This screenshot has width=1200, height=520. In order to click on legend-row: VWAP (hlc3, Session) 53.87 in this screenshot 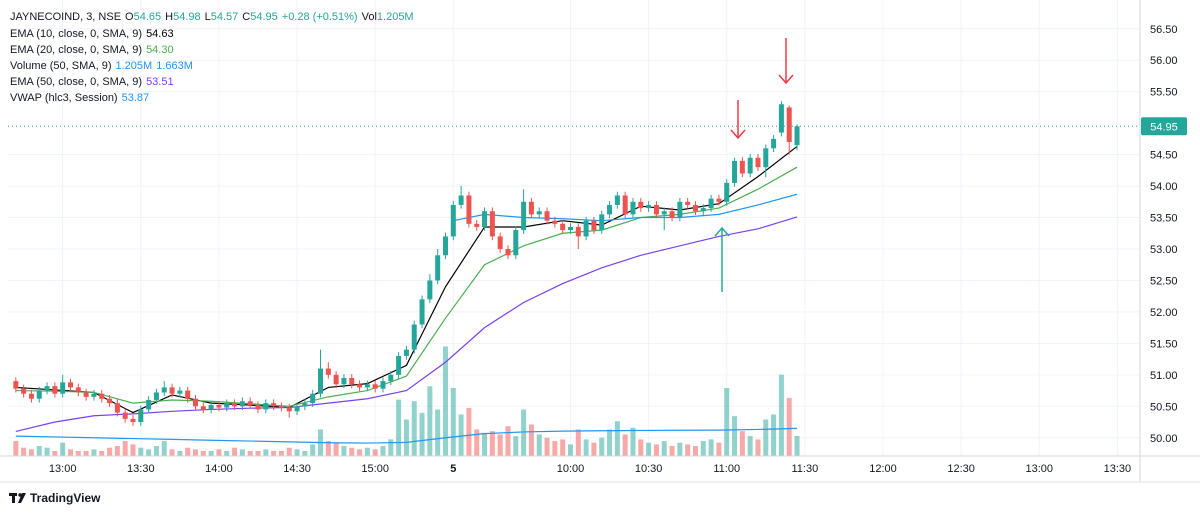, I will do `click(79, 98)`.